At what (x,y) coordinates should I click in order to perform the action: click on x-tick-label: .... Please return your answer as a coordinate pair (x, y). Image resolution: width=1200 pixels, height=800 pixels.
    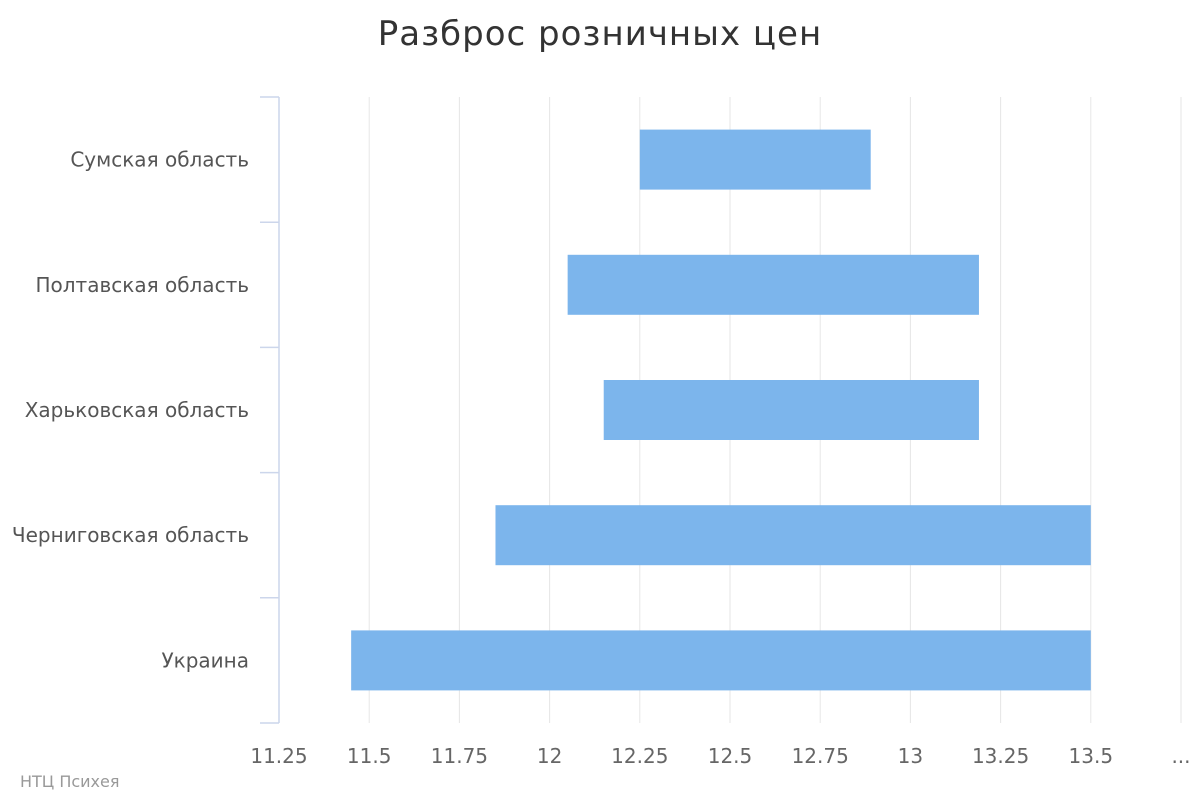
    Looking at the image, I should click on (1180, 756).